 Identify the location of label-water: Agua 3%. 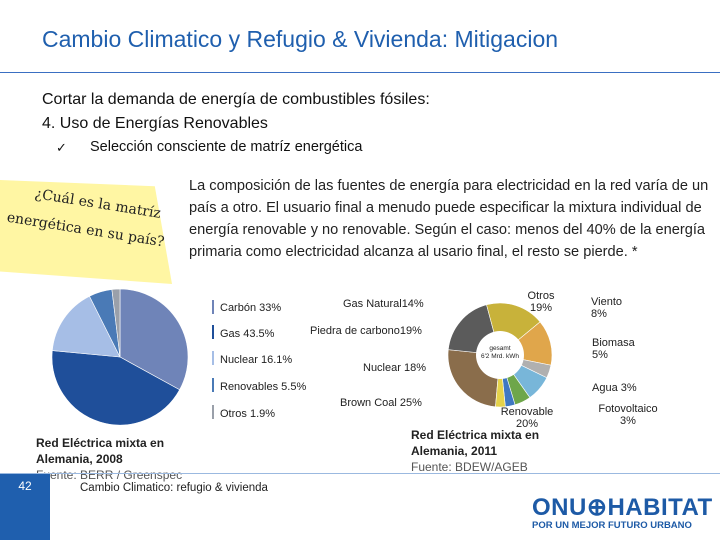
(614, 388).